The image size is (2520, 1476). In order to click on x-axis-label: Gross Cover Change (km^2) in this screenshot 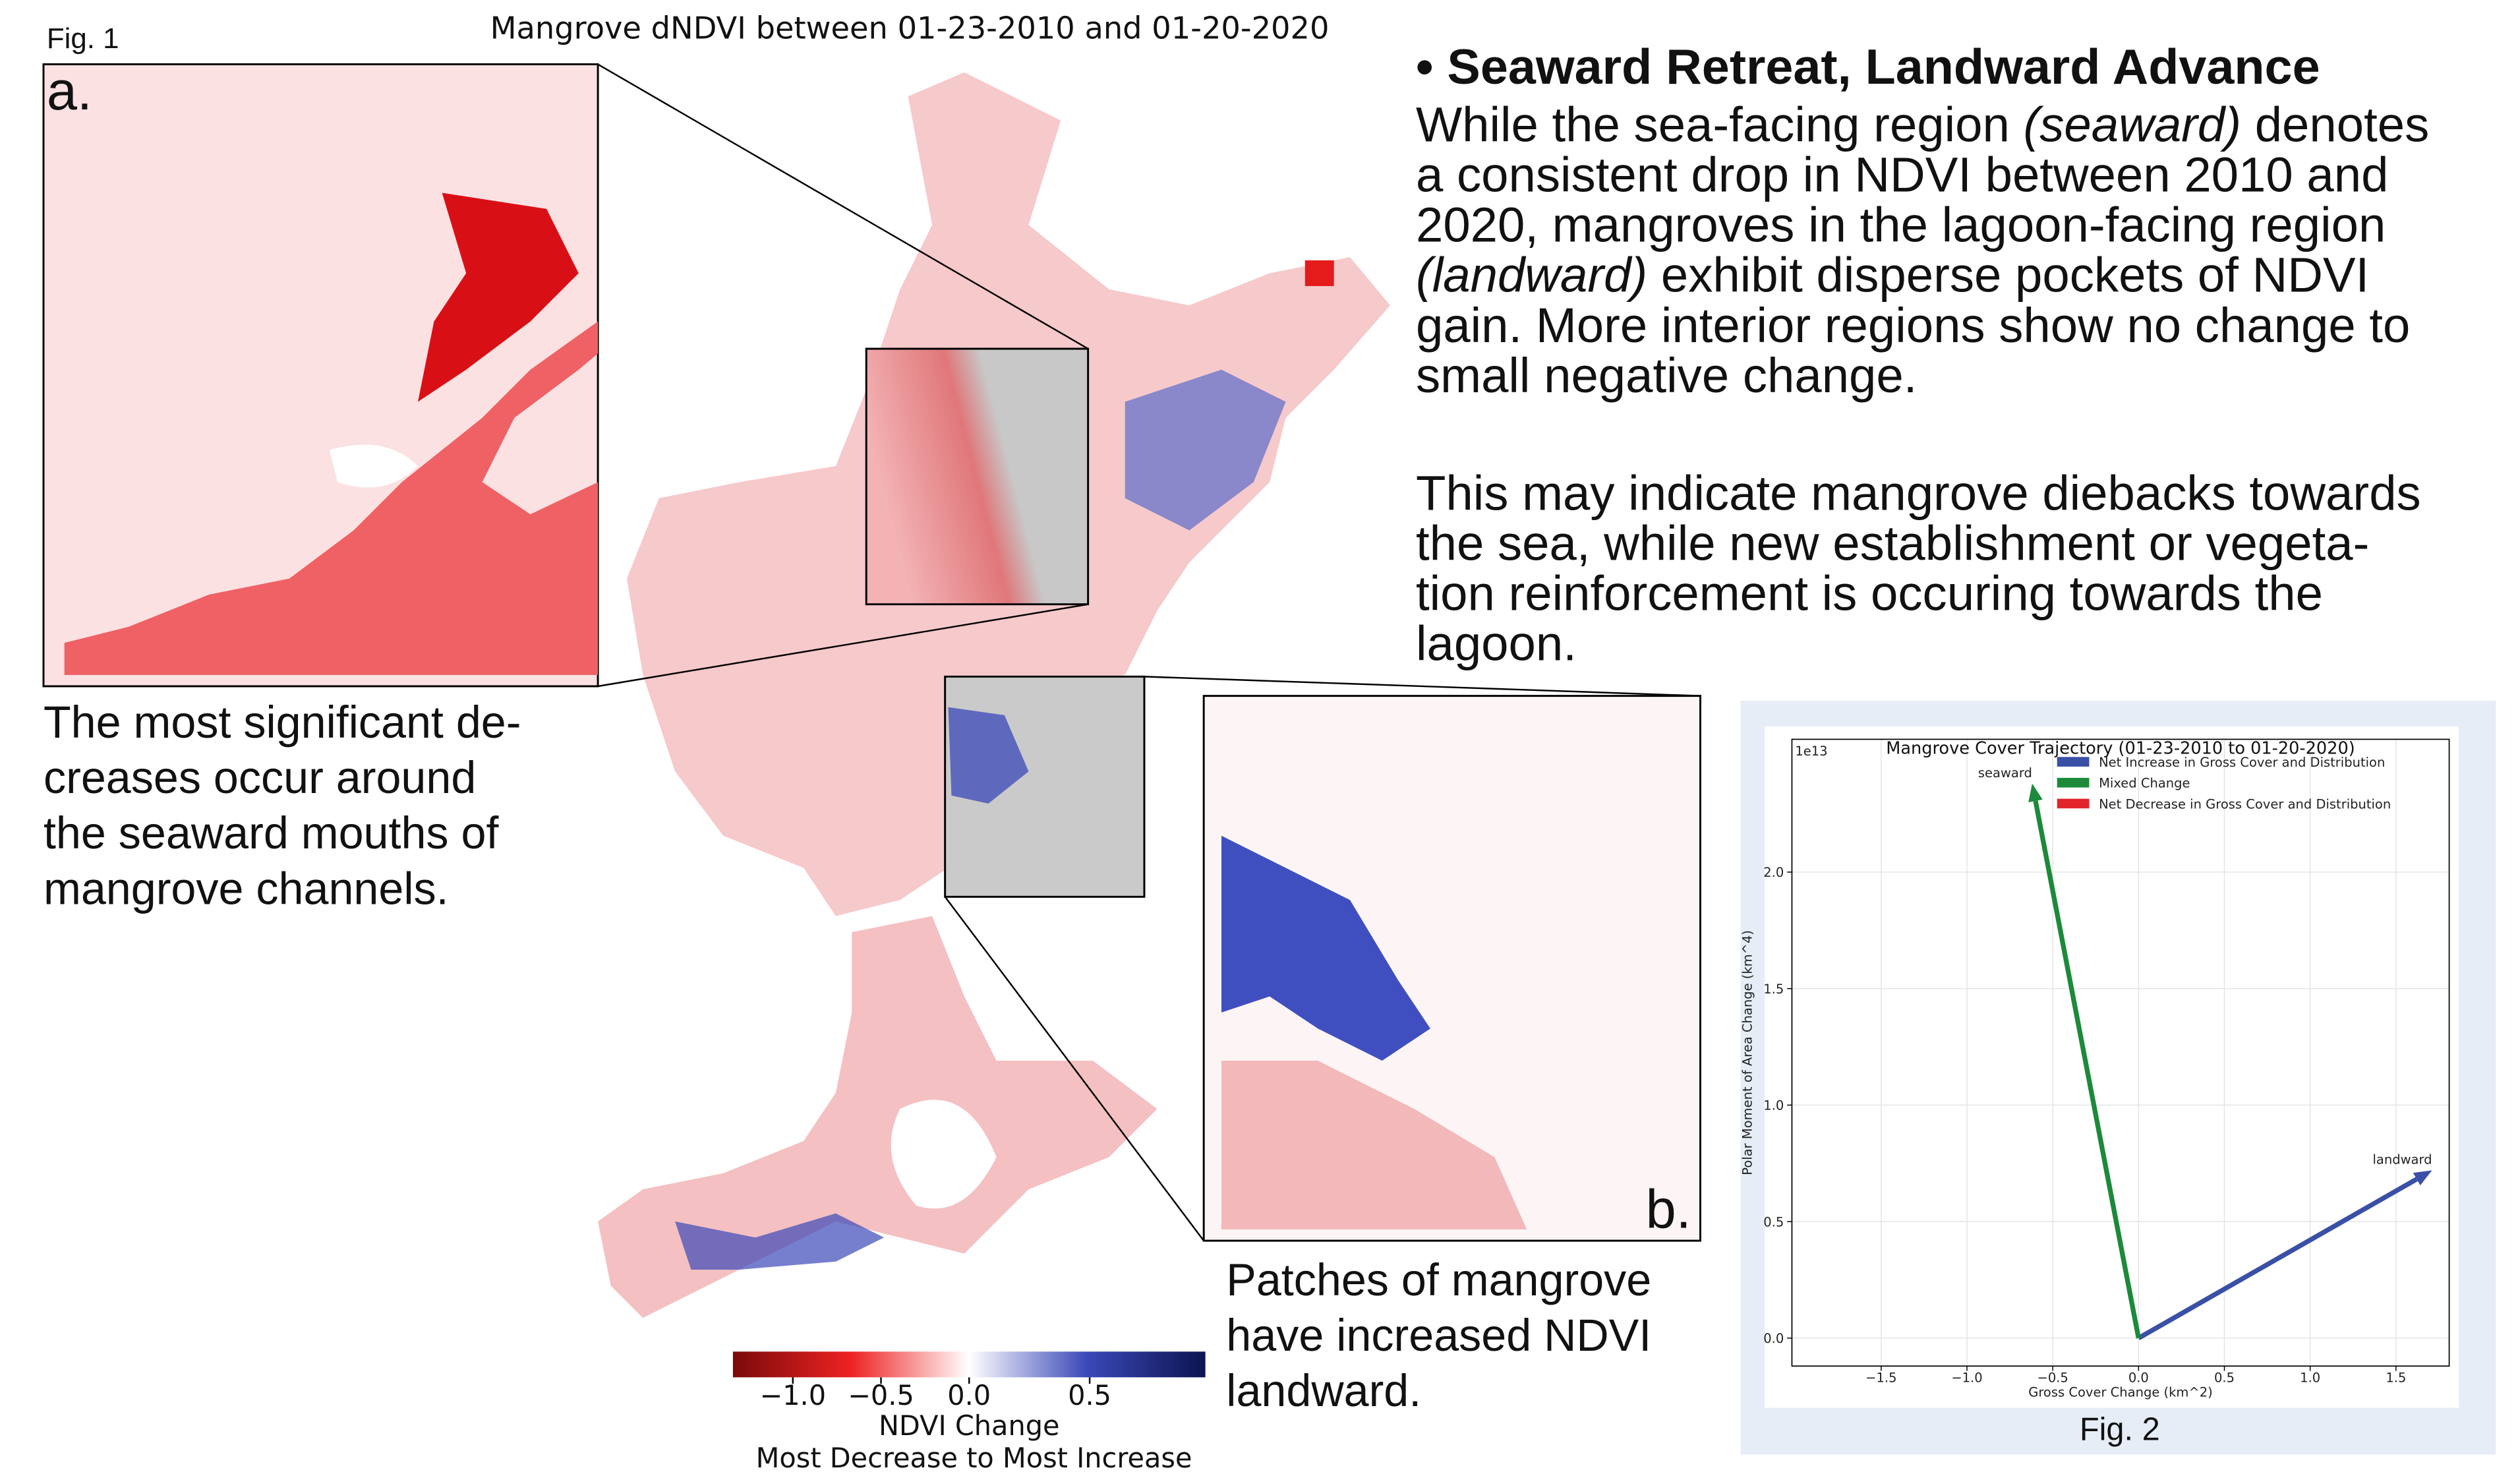, I will do `click(2120, 1392)`.